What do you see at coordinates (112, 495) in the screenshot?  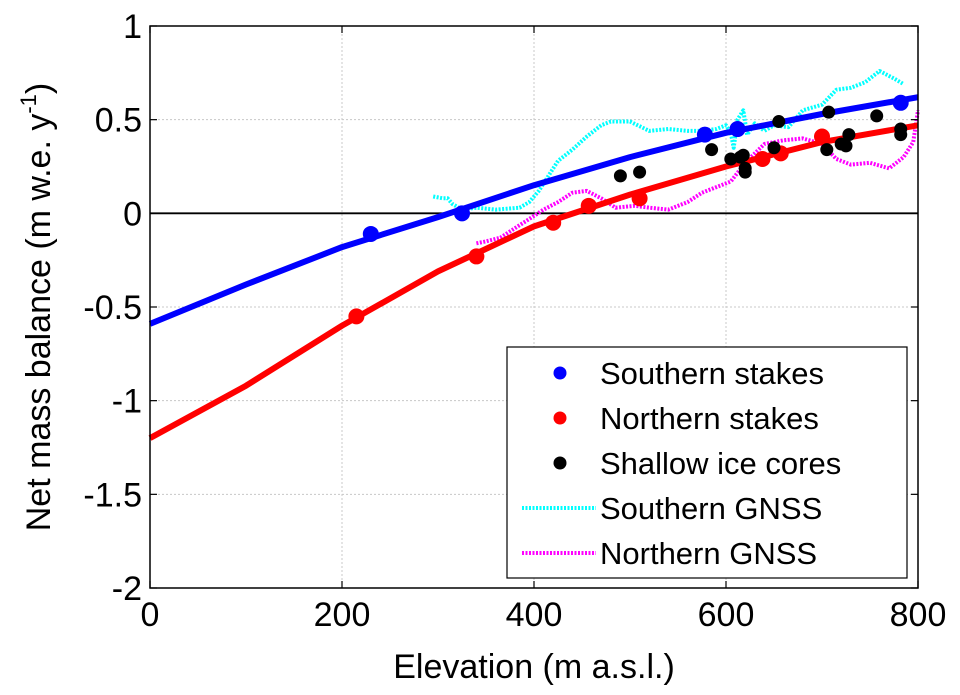 I see `y-tick-label: -1.5` at bounding box center [112, 495].